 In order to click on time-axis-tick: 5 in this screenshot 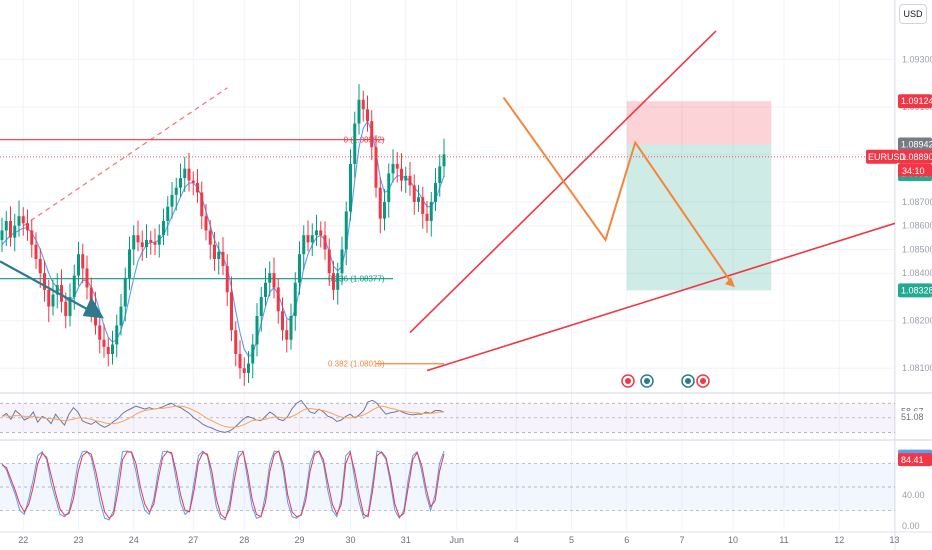, I will do `click(571, 540)`.